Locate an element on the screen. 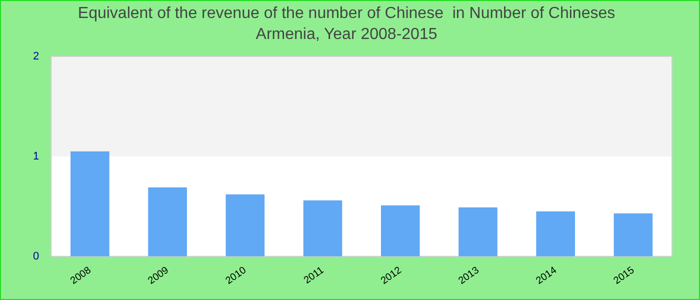  y-tick-label: 0 is located at coordinates (36, 256).